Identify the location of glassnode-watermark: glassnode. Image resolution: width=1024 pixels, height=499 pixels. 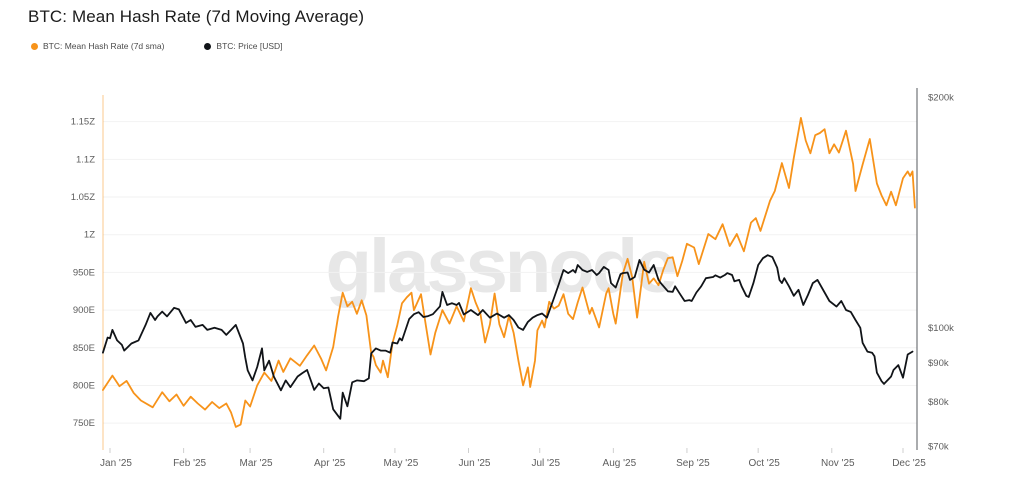
(501, 266).